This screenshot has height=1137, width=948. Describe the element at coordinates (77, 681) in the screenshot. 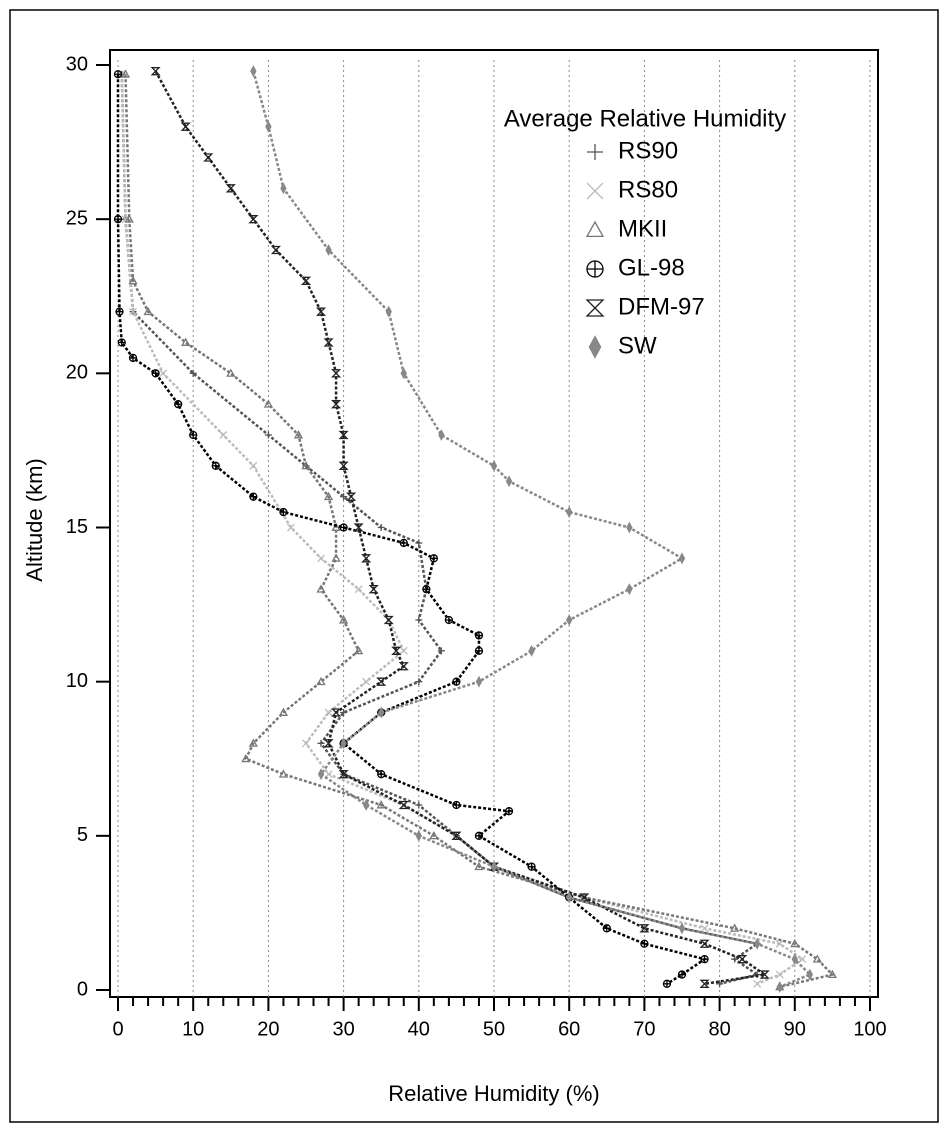

I see `y-tick-label: 10` at that location.